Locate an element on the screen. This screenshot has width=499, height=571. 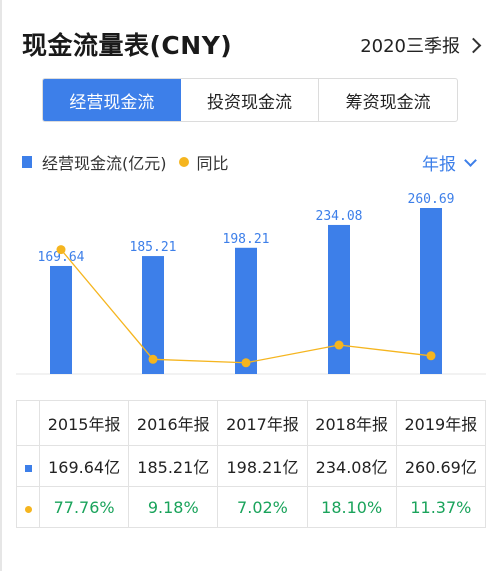
table-header-cell: 2016年报 is located at coordinates (173, 423).